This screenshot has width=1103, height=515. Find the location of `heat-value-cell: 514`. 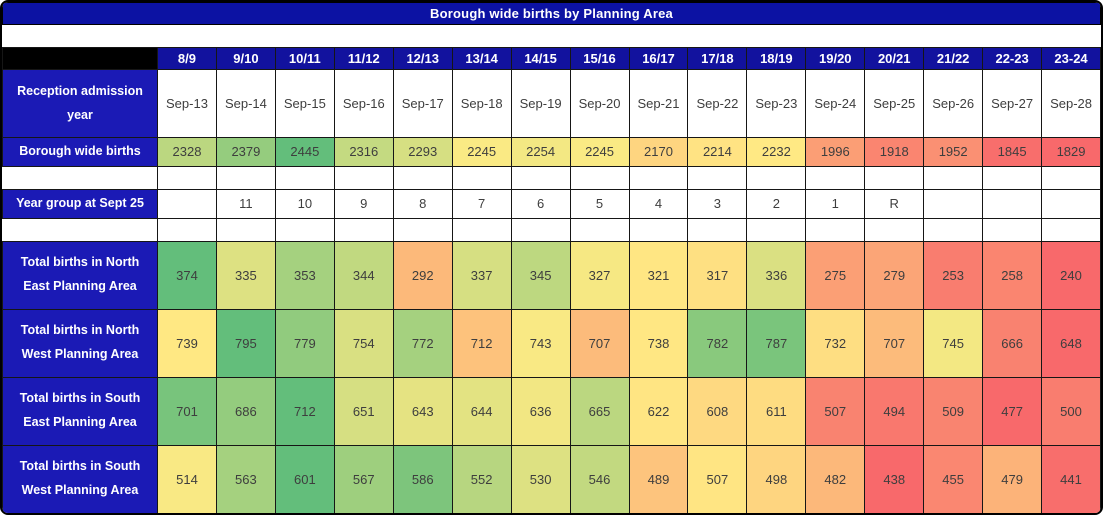

heat-value-cell: 514 is located at coordinates (187, 478).